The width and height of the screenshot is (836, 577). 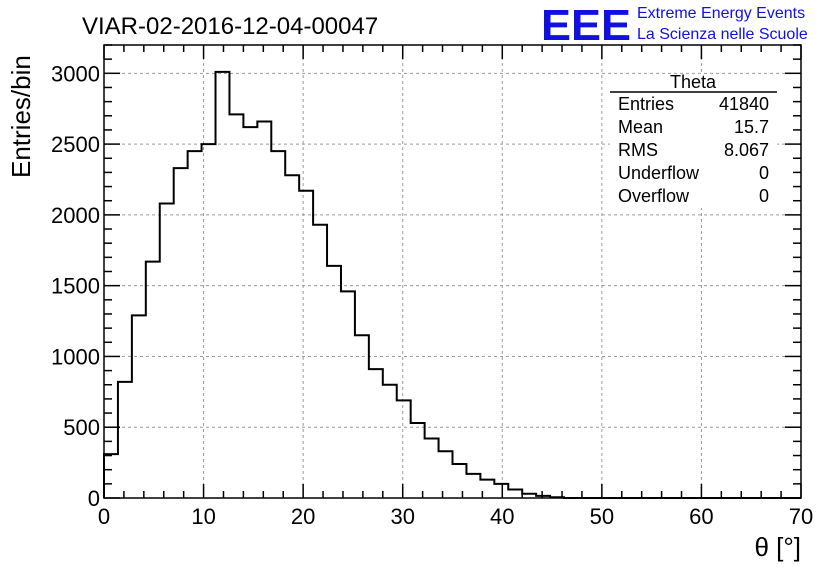 I want to click on stats-value-overflow: 0, so click(x=764, y=196).